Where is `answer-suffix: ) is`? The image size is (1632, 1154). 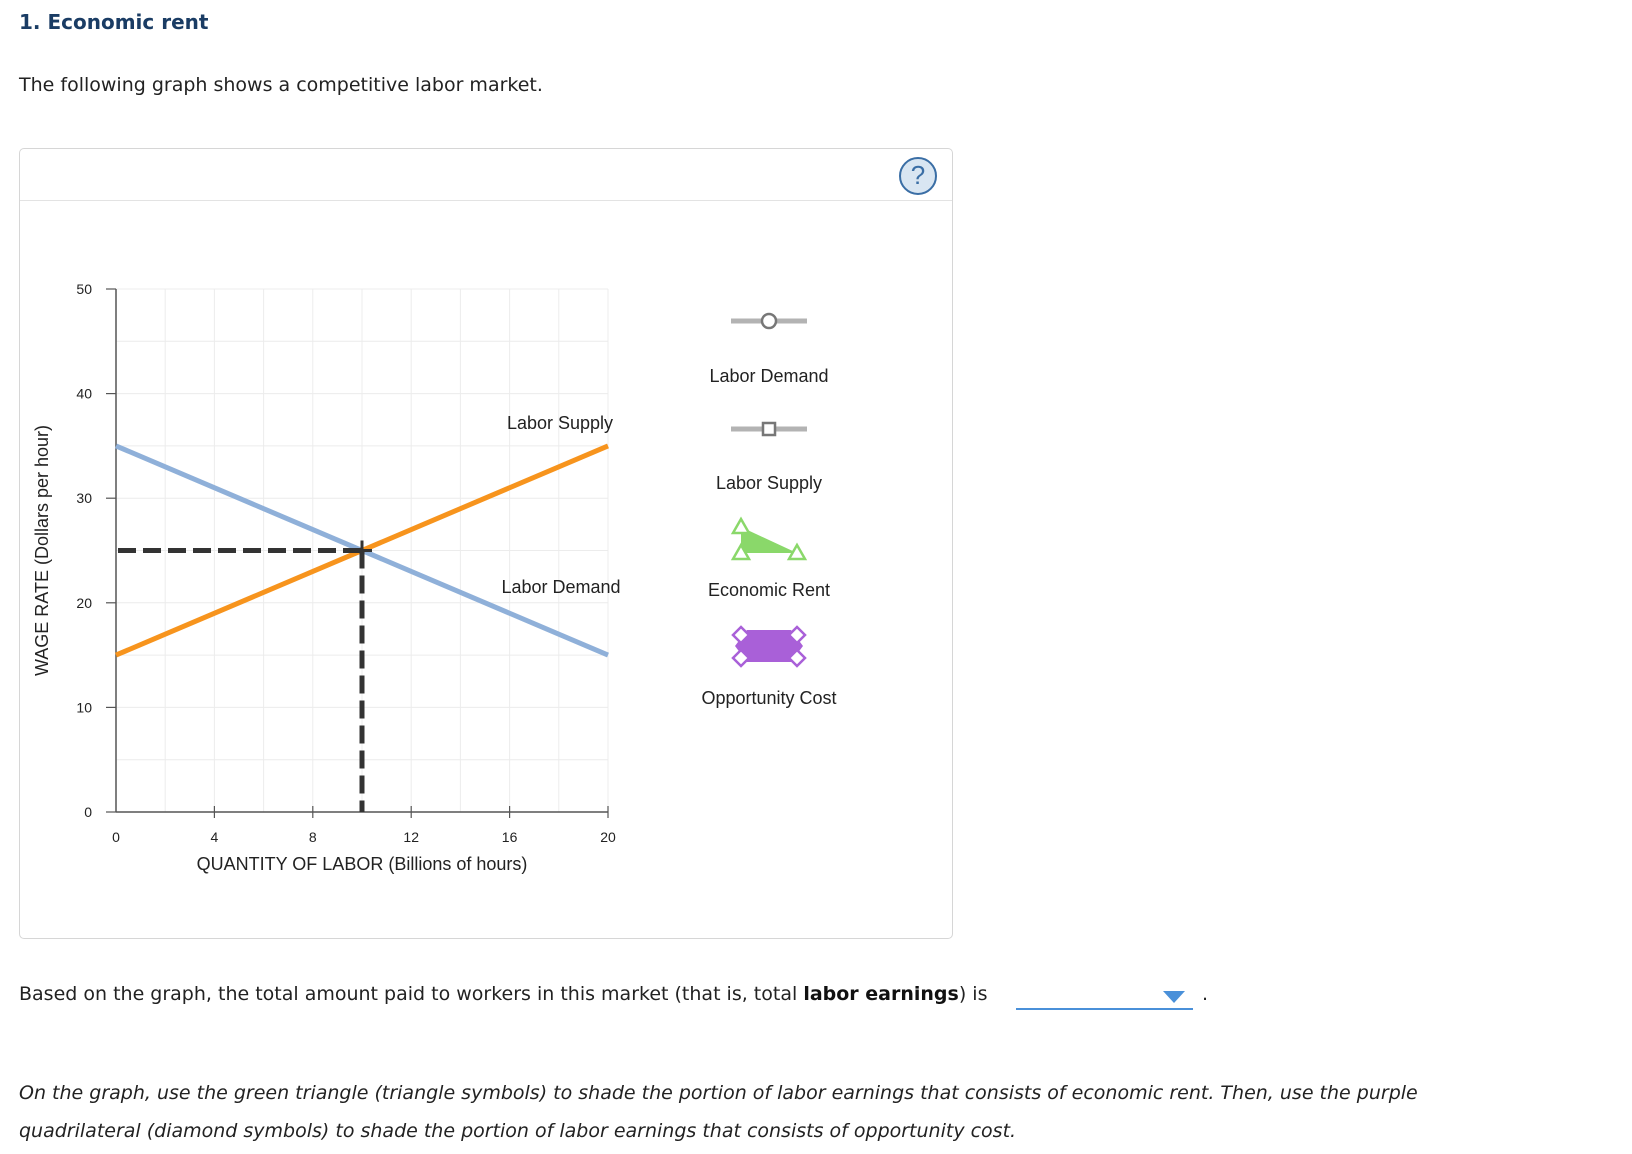
answer-suffix: ) is is located at coordinates (973, 994).